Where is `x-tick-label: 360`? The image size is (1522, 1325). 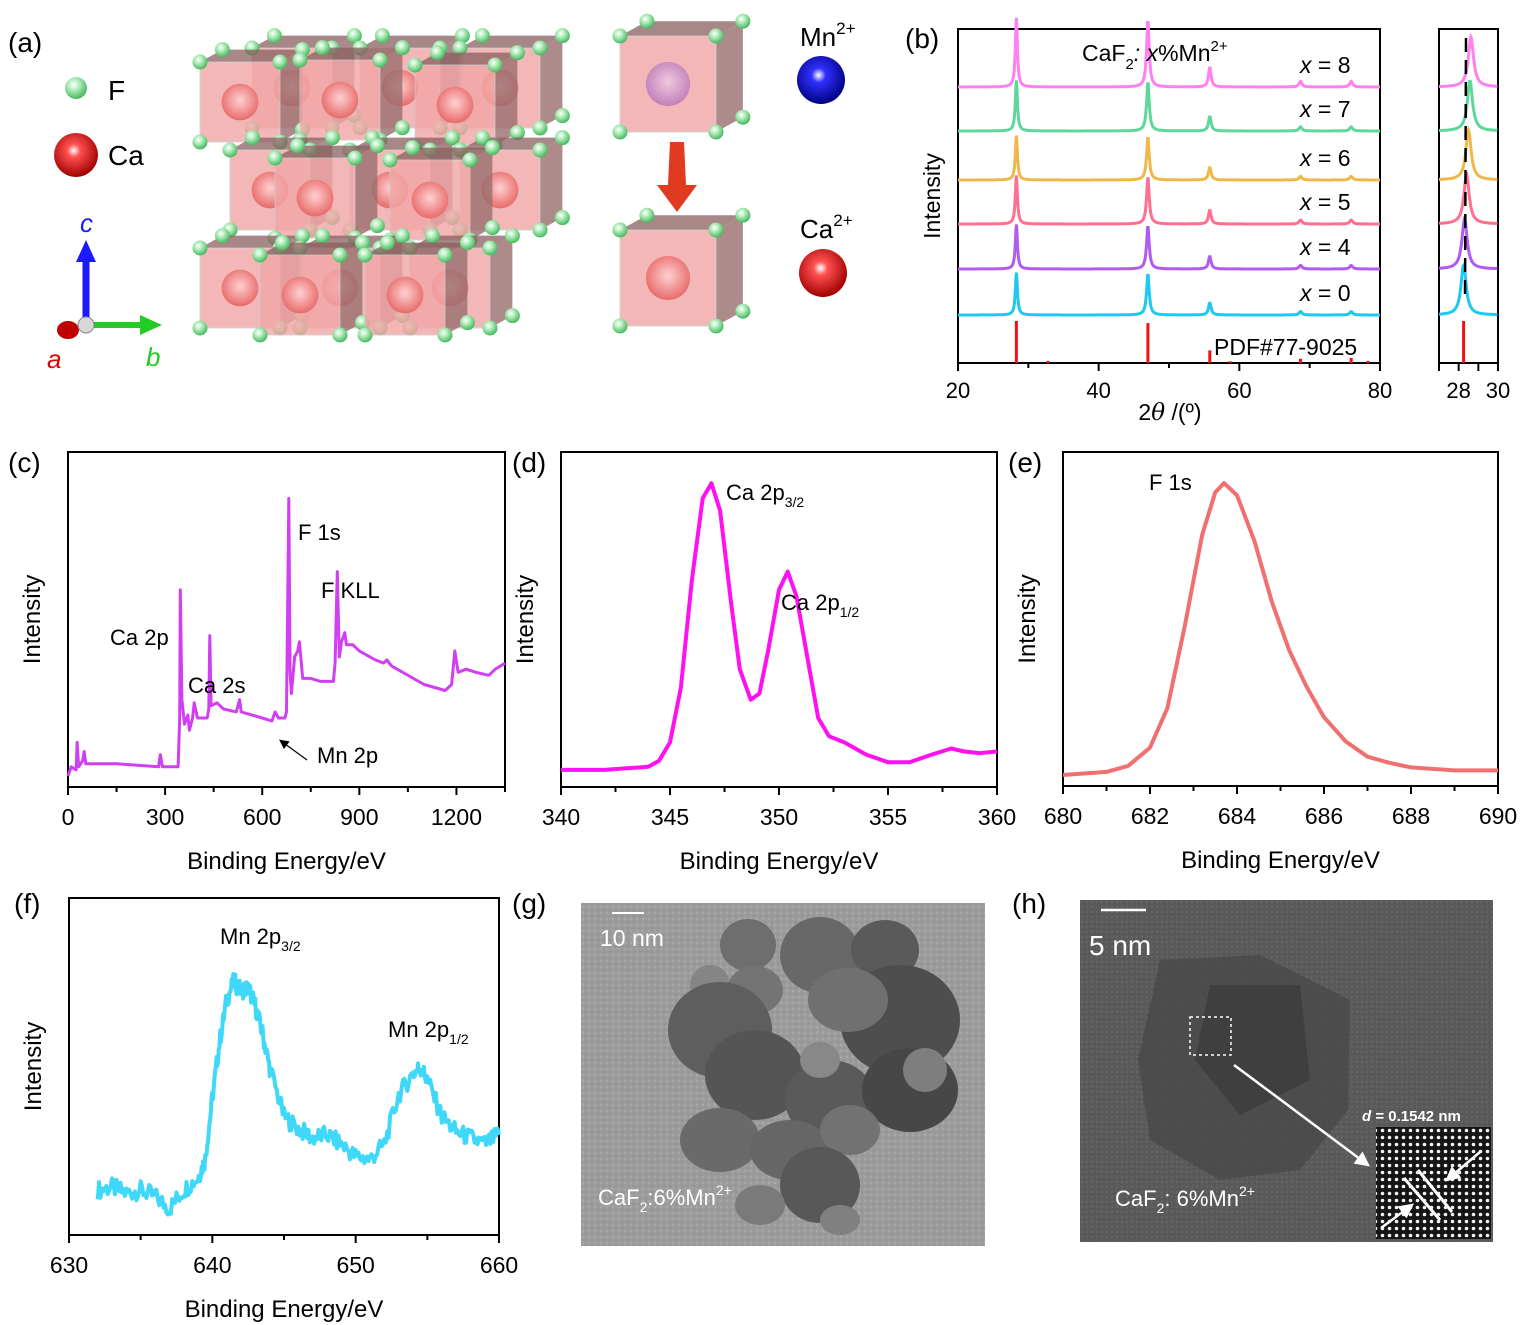
x-tick-label: 360 is located at coordinates (997, 817).